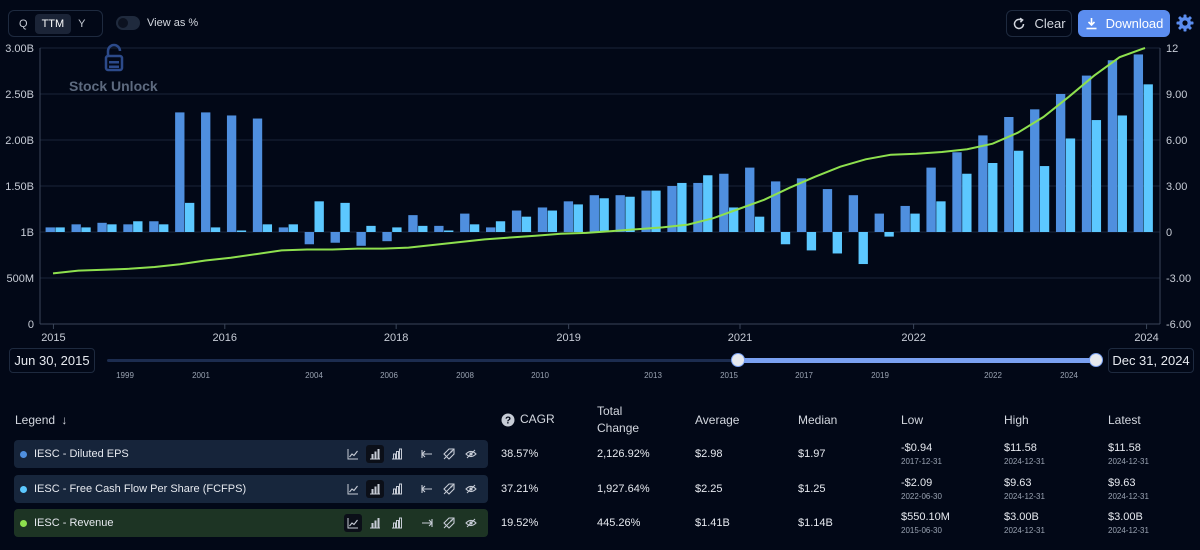 Image resolution: width=1200 pixels, height=550 pixels. What do you see at coordinates (82, 23) in the screenshot?
I see `period-y-button: Y` at bounding box center [82, 23].